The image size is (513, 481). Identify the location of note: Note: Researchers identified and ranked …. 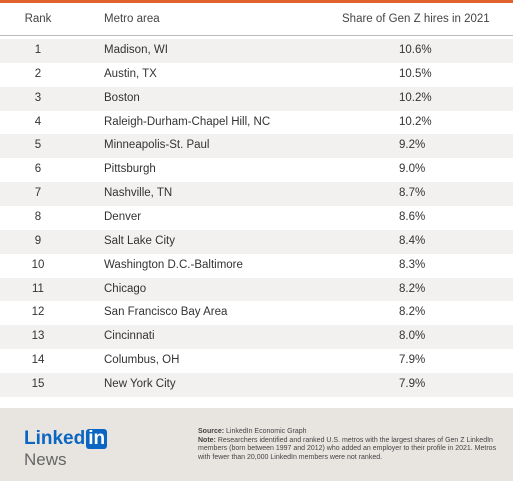
(348, 450).